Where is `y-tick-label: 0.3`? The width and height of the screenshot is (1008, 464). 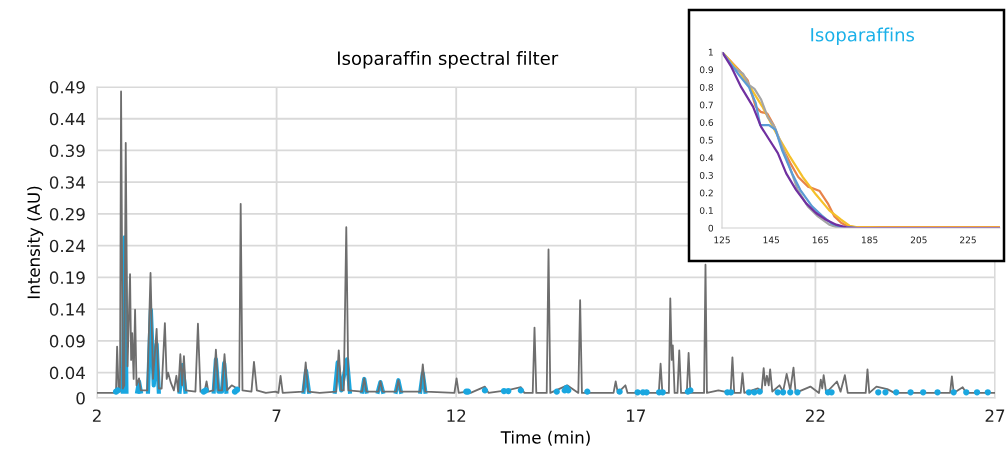
y-tick-label: 0.3 is located at coordinates (706, 175).